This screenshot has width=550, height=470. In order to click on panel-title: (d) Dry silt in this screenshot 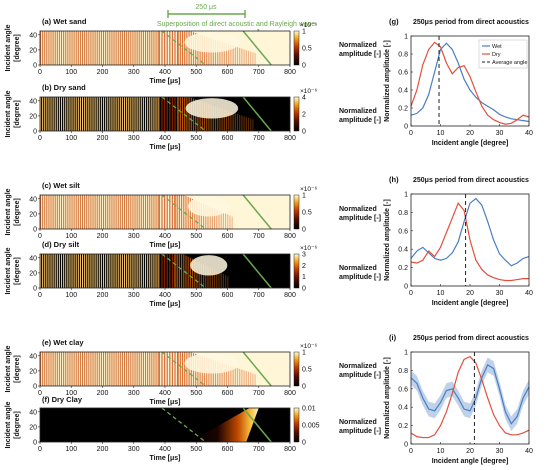, I will do `click(61, 244)`.